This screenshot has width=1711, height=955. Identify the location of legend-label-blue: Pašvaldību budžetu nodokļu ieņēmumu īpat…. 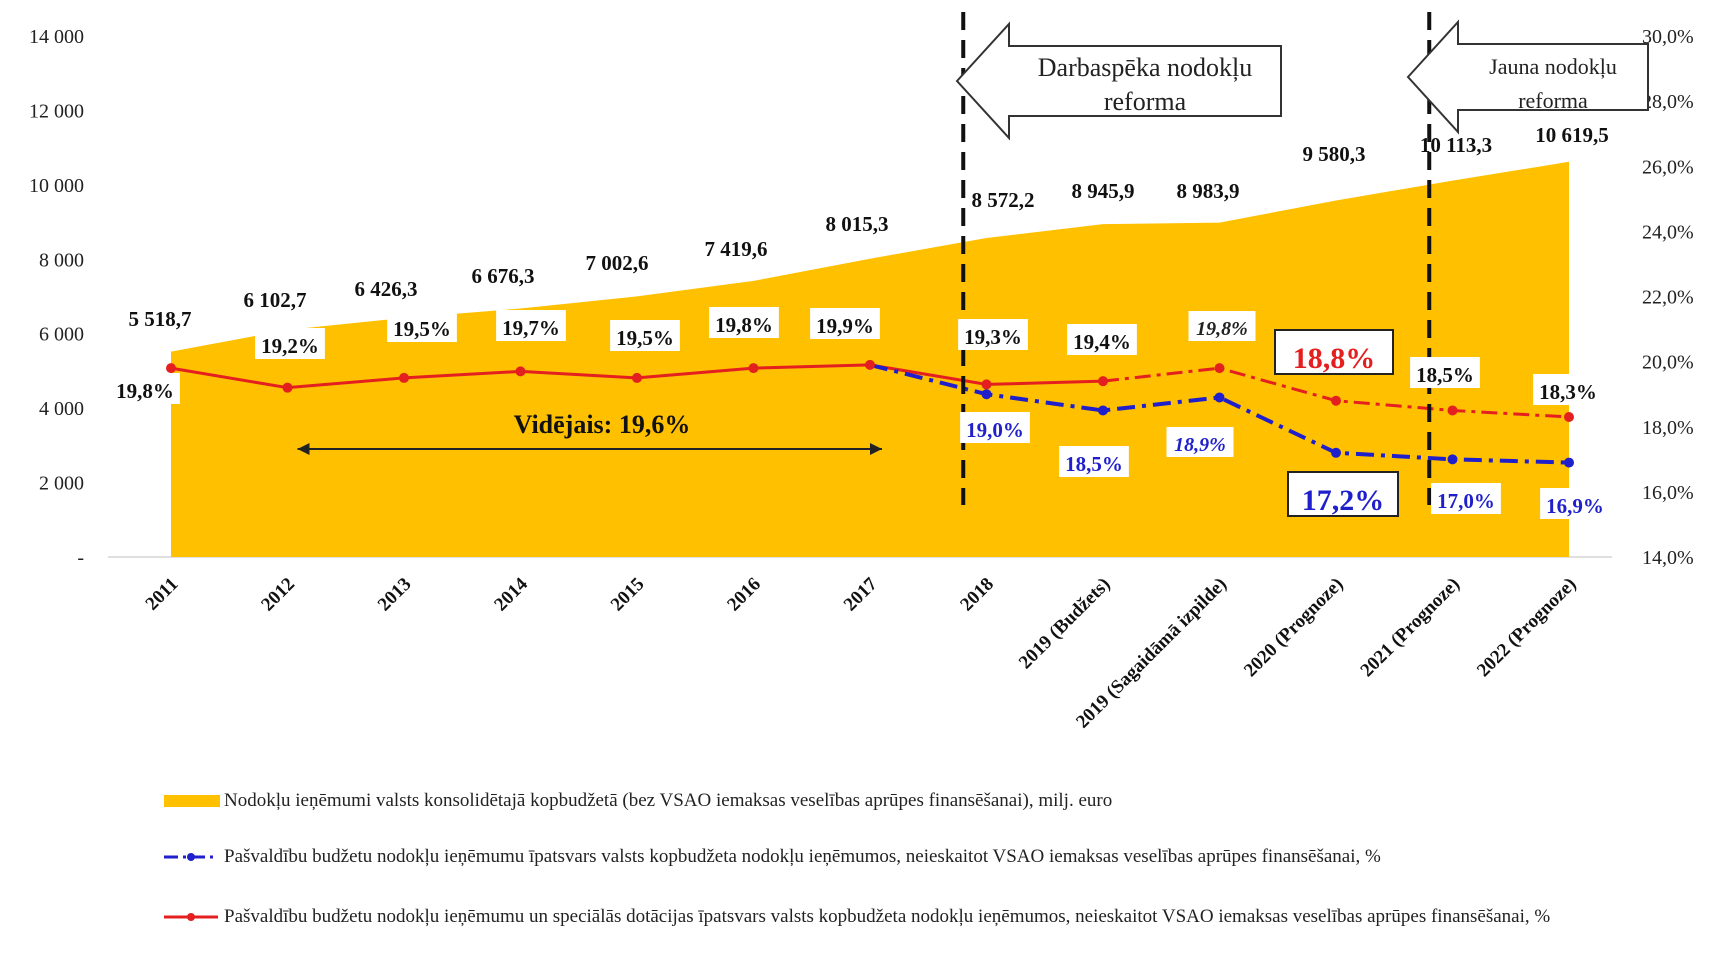
(802, 856).